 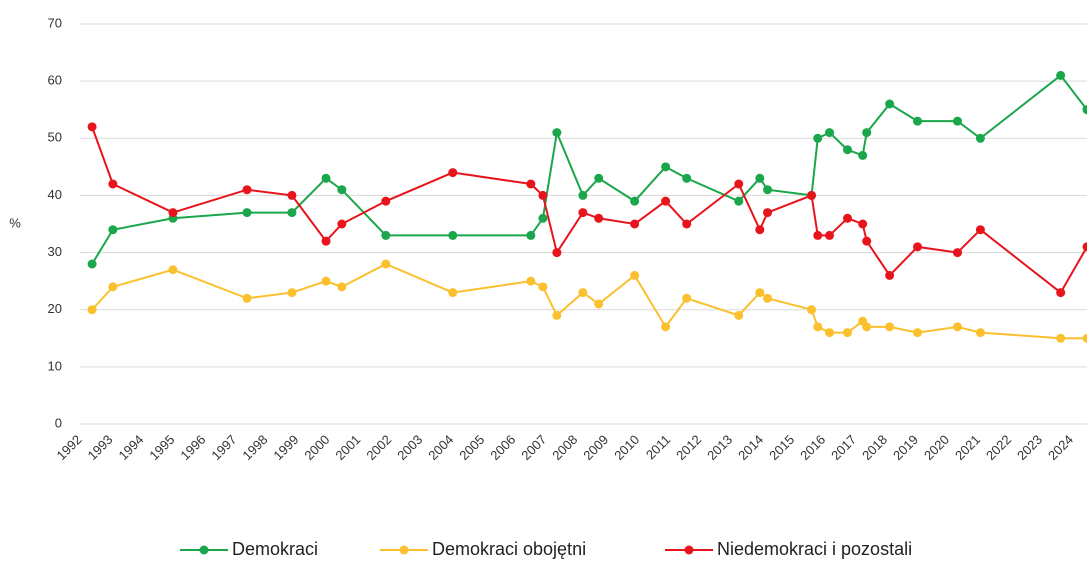 I want to click on x-tick-label: 2001, so click(x=347, y=447).